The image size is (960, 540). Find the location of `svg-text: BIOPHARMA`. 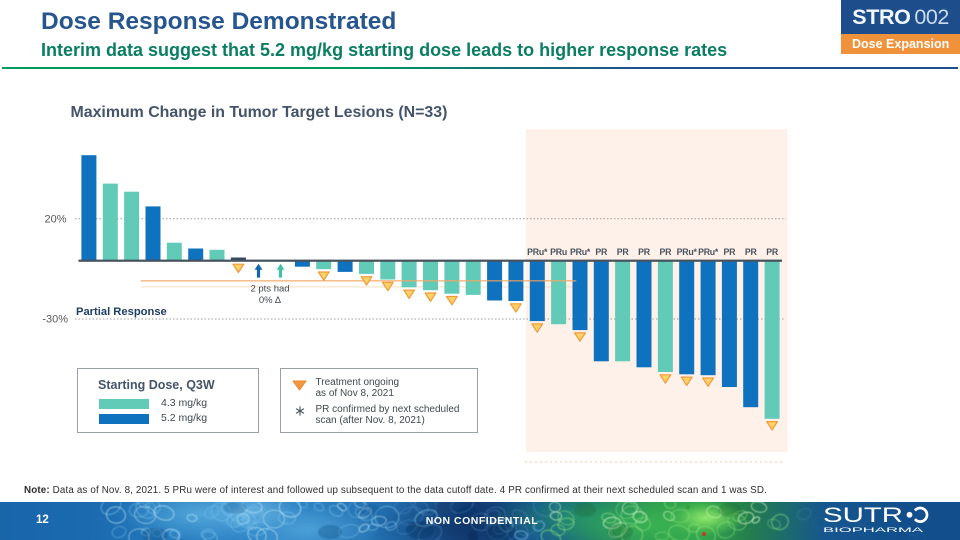

svg-text: BIOPHARMA is located at coordinates (874, 530).